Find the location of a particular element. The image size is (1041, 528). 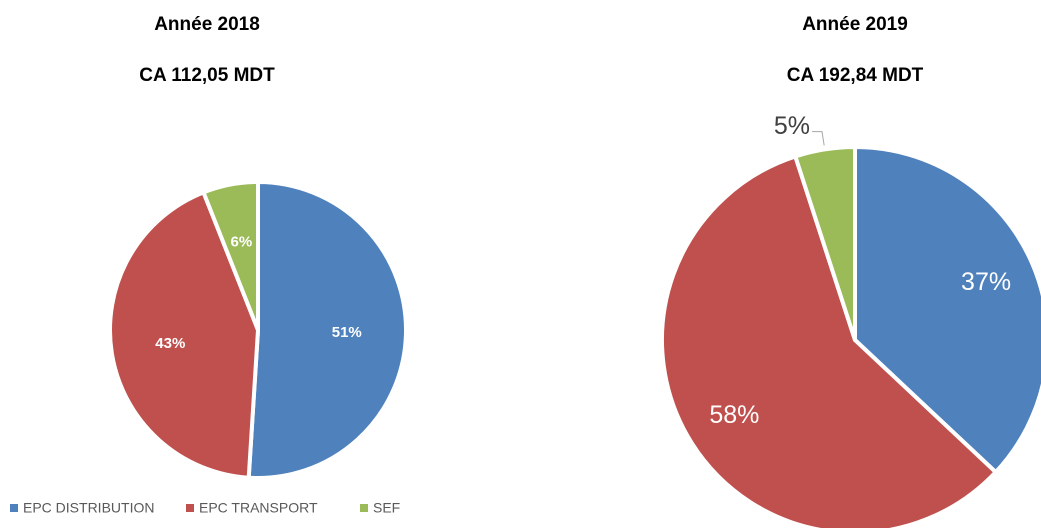

legend: EPC DISTRIBUTION EPC TRANSPORT SEF is located at coordinates (205, 508).